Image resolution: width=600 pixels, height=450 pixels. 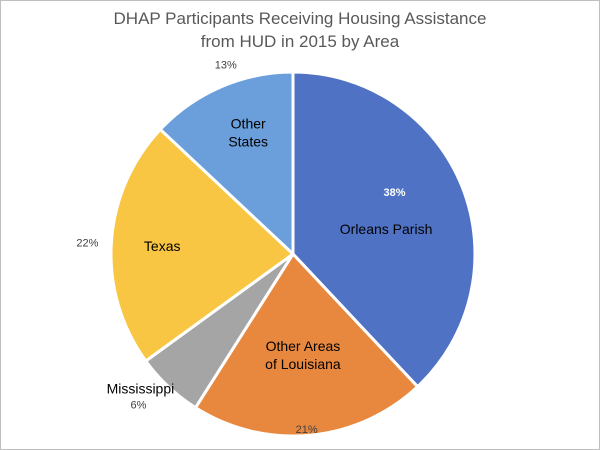 What do you see at coordinates (307, 430) in the screenshot?
I see `slice-value-other-areas-of-louisiana: 21%` at bounding box center [307, 430].